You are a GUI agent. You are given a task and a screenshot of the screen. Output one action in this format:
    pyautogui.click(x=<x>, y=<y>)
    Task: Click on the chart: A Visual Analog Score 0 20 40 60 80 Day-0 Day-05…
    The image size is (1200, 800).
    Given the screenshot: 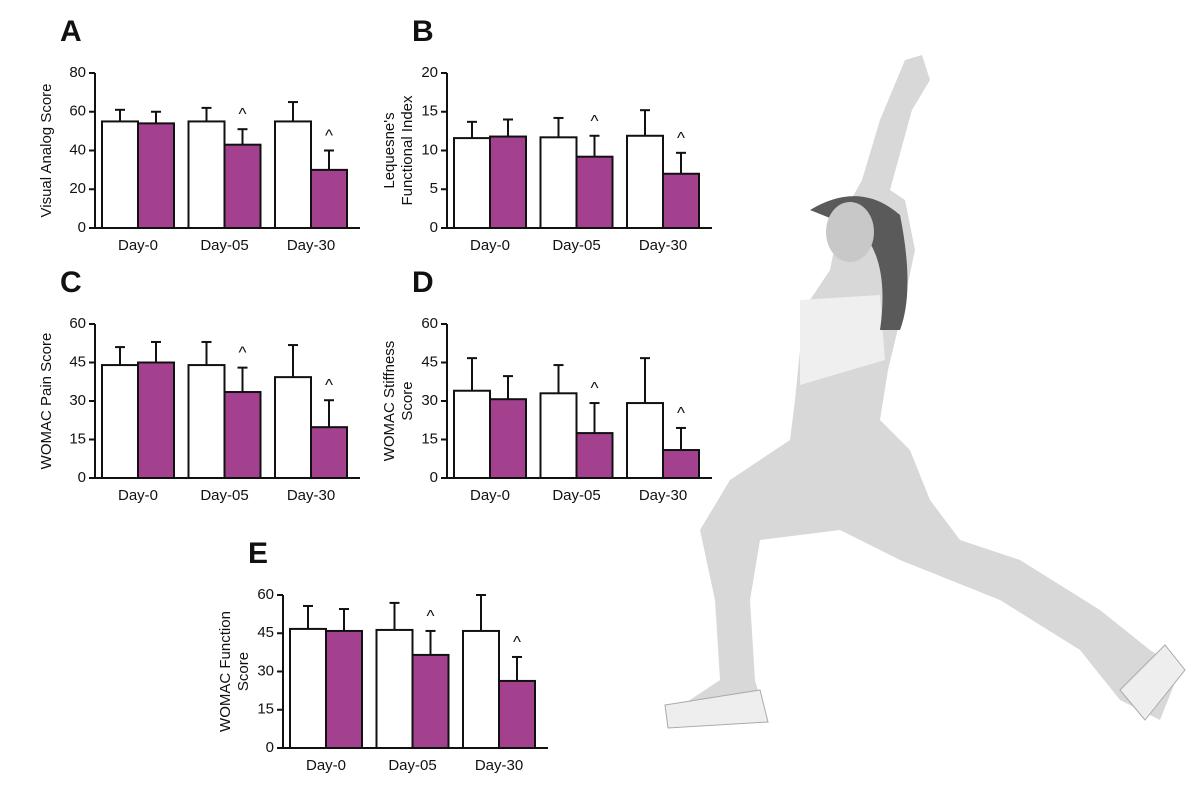 What is the action you would take?
    pyautogui.click(x=199, y=134)
    